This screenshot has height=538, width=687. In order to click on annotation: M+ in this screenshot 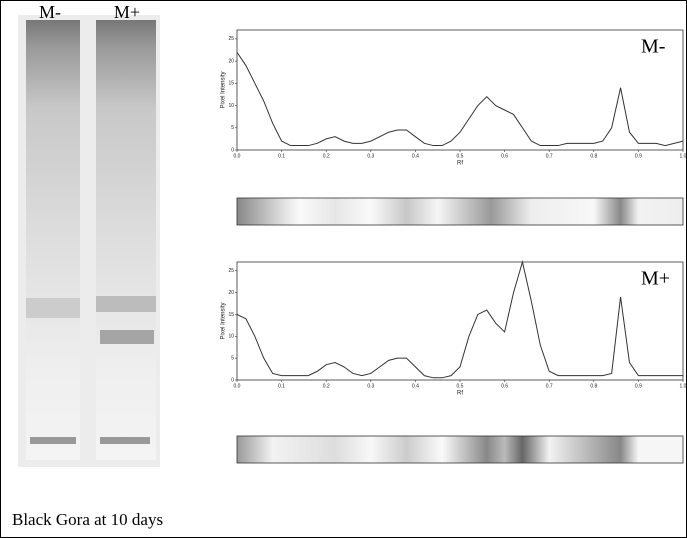, I will do `click(655, 279)`.